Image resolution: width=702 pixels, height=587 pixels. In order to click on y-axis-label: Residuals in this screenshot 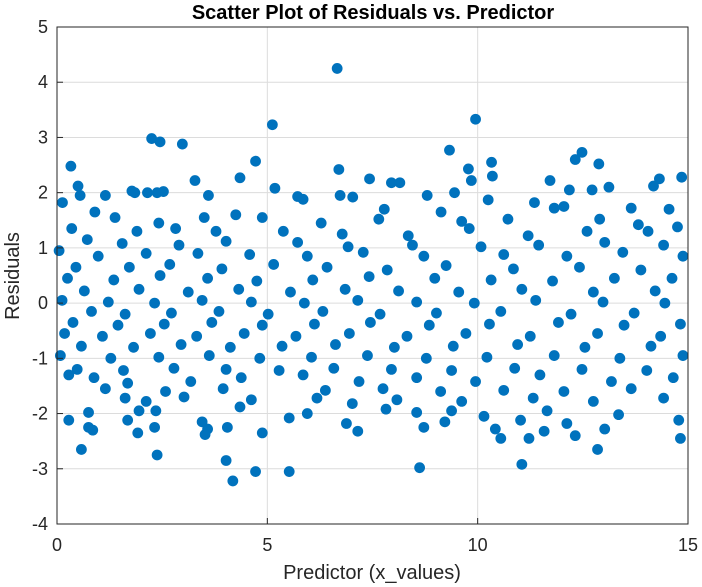, I will do `click(13, 276)`.